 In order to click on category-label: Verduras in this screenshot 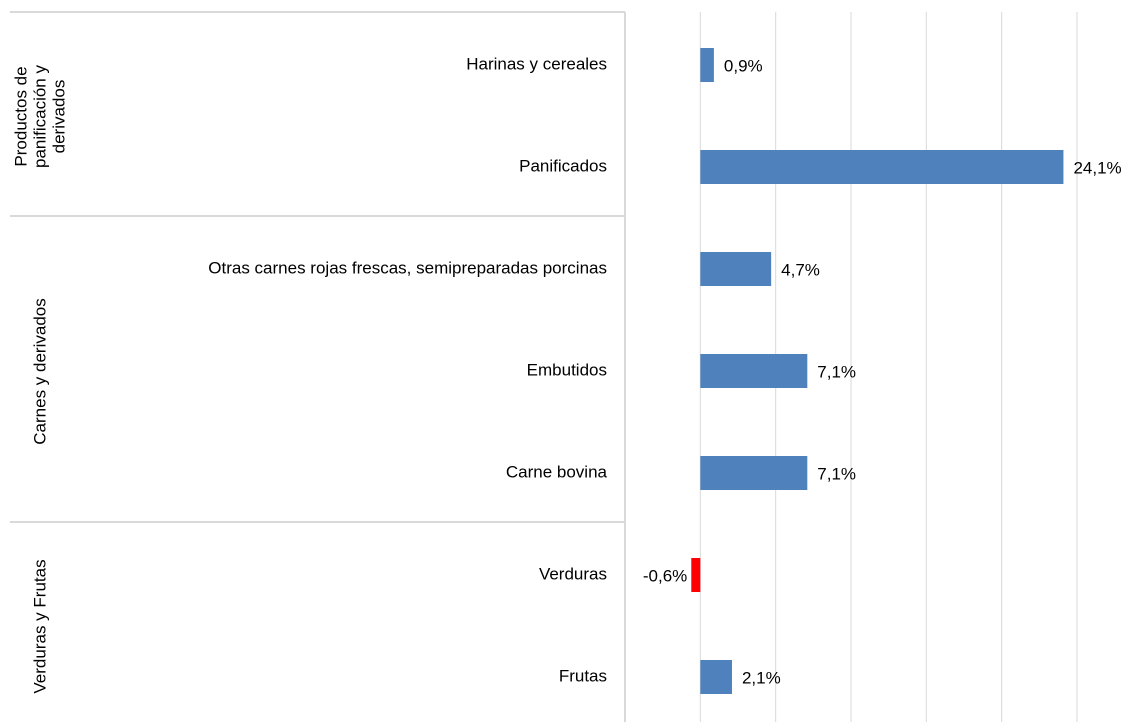, I will do `click(573, 573)`.